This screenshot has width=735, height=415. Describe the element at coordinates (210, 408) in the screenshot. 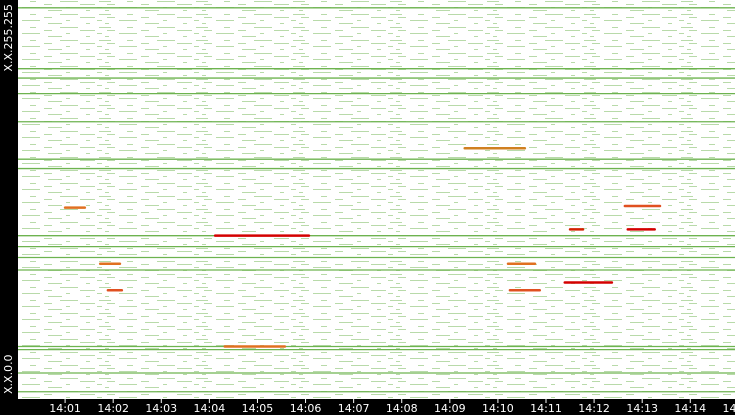

I see `x-tick-label: 14:04` at that location.